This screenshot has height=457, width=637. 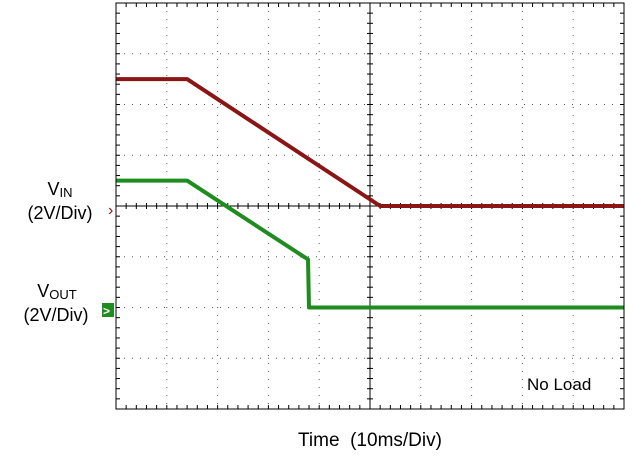 I want to click on vin-label: VIN, so click(x=59, y=189).